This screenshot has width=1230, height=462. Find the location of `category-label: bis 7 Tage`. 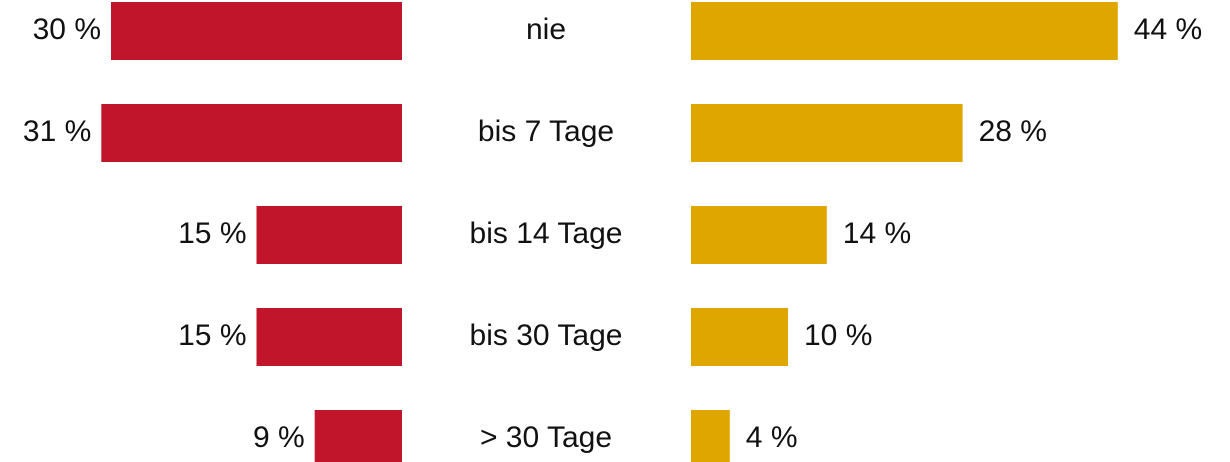

category-label: bis 7 Tage is located at coordinates (546, 131).